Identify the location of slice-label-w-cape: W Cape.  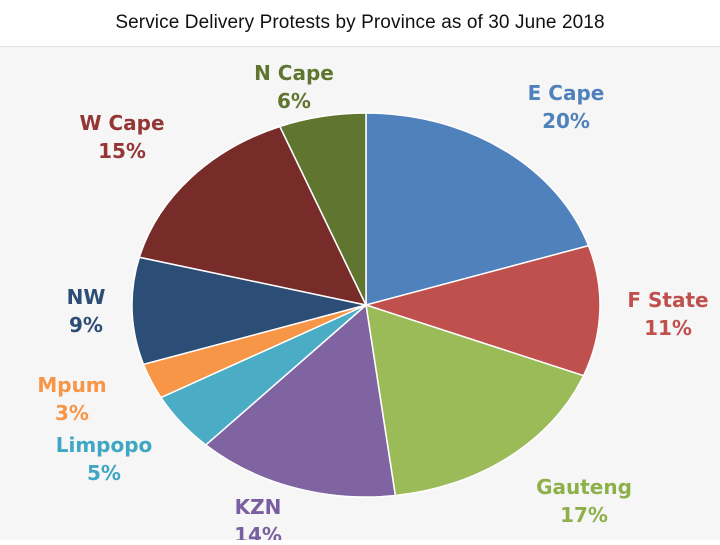
(121, 123).